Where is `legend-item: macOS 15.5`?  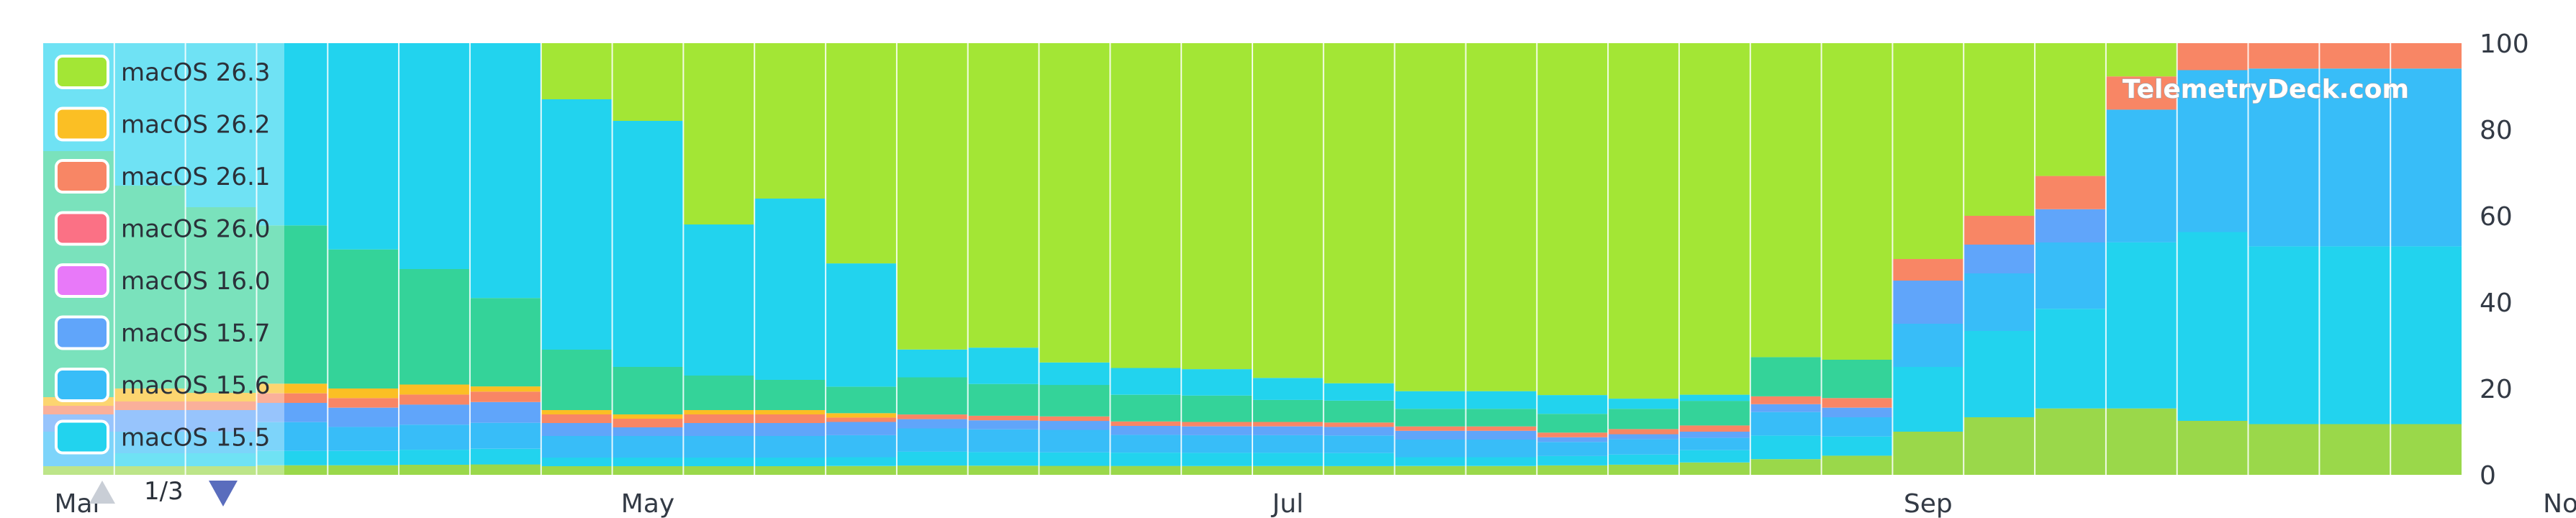 legend-item: macOS 15.5 is located at coordinates (163, 437).